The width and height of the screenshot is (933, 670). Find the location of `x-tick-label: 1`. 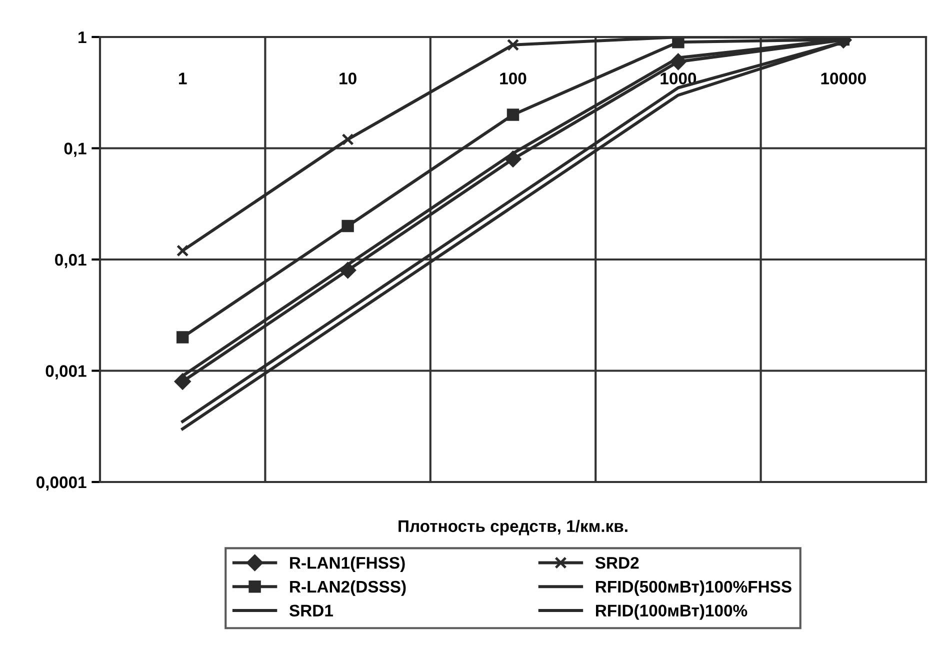

x-tick-label: 1 is located at coordinates (183, 78).